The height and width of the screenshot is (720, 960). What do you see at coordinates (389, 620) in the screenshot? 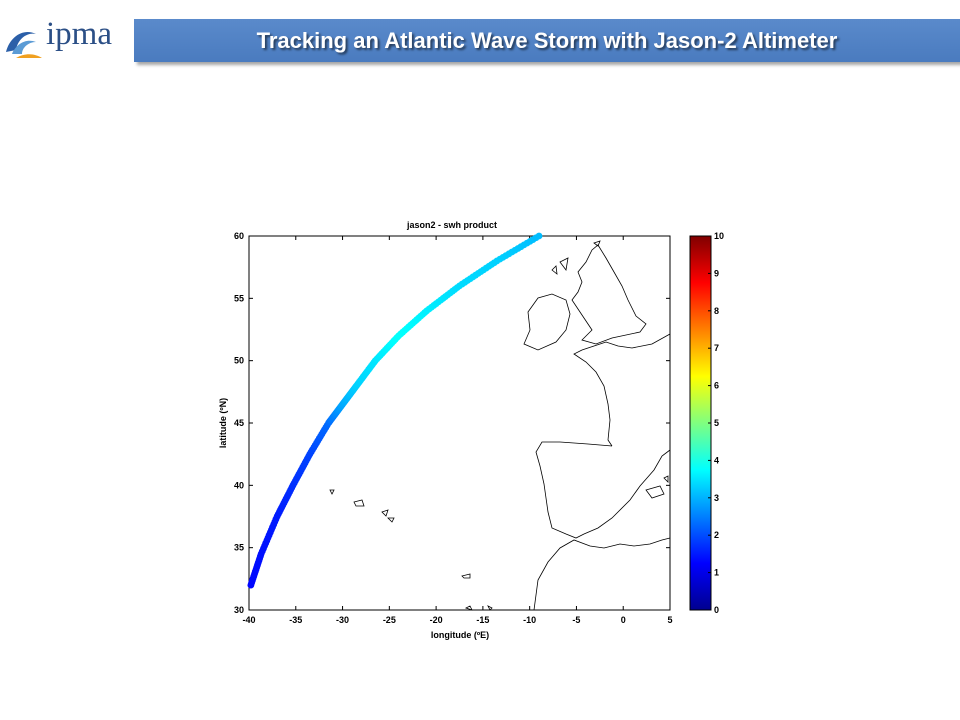
I see `x-tick-label: -25` at bounding box center [389, 620].